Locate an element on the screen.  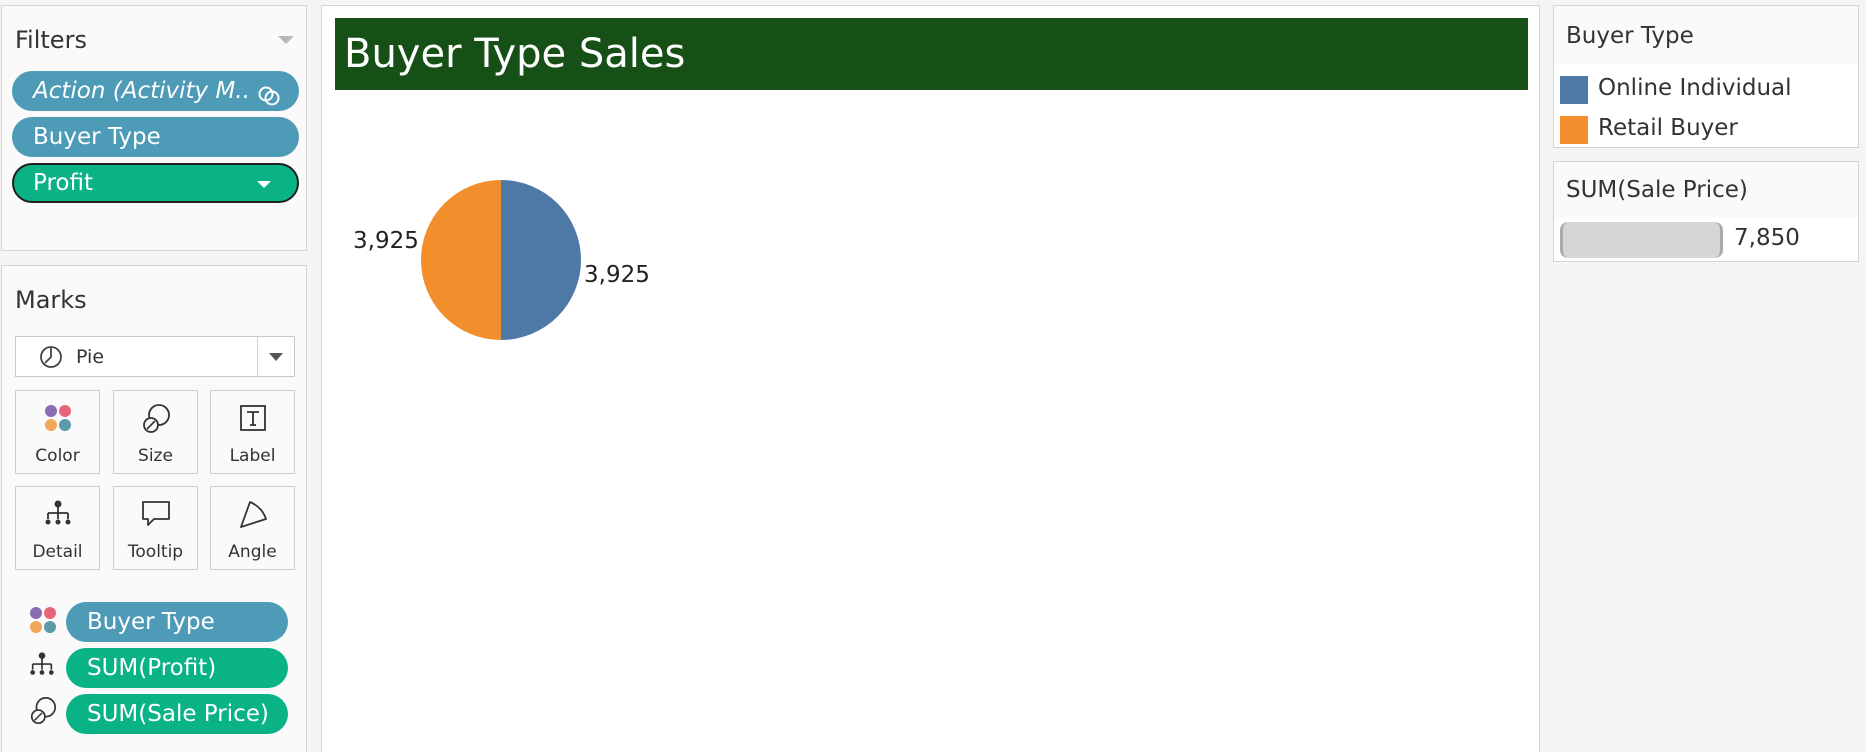
pie-label-retail-buyer: 3,925 is located at coordinates (386, 241).